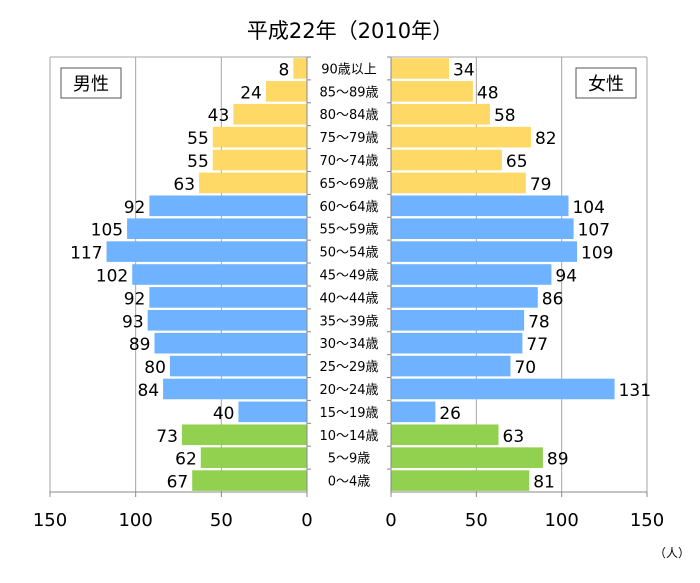  What do you see at coordinates (488, 93) in the screenshot?
I see `female-value-label: 48` at bounding box center [488, 93].